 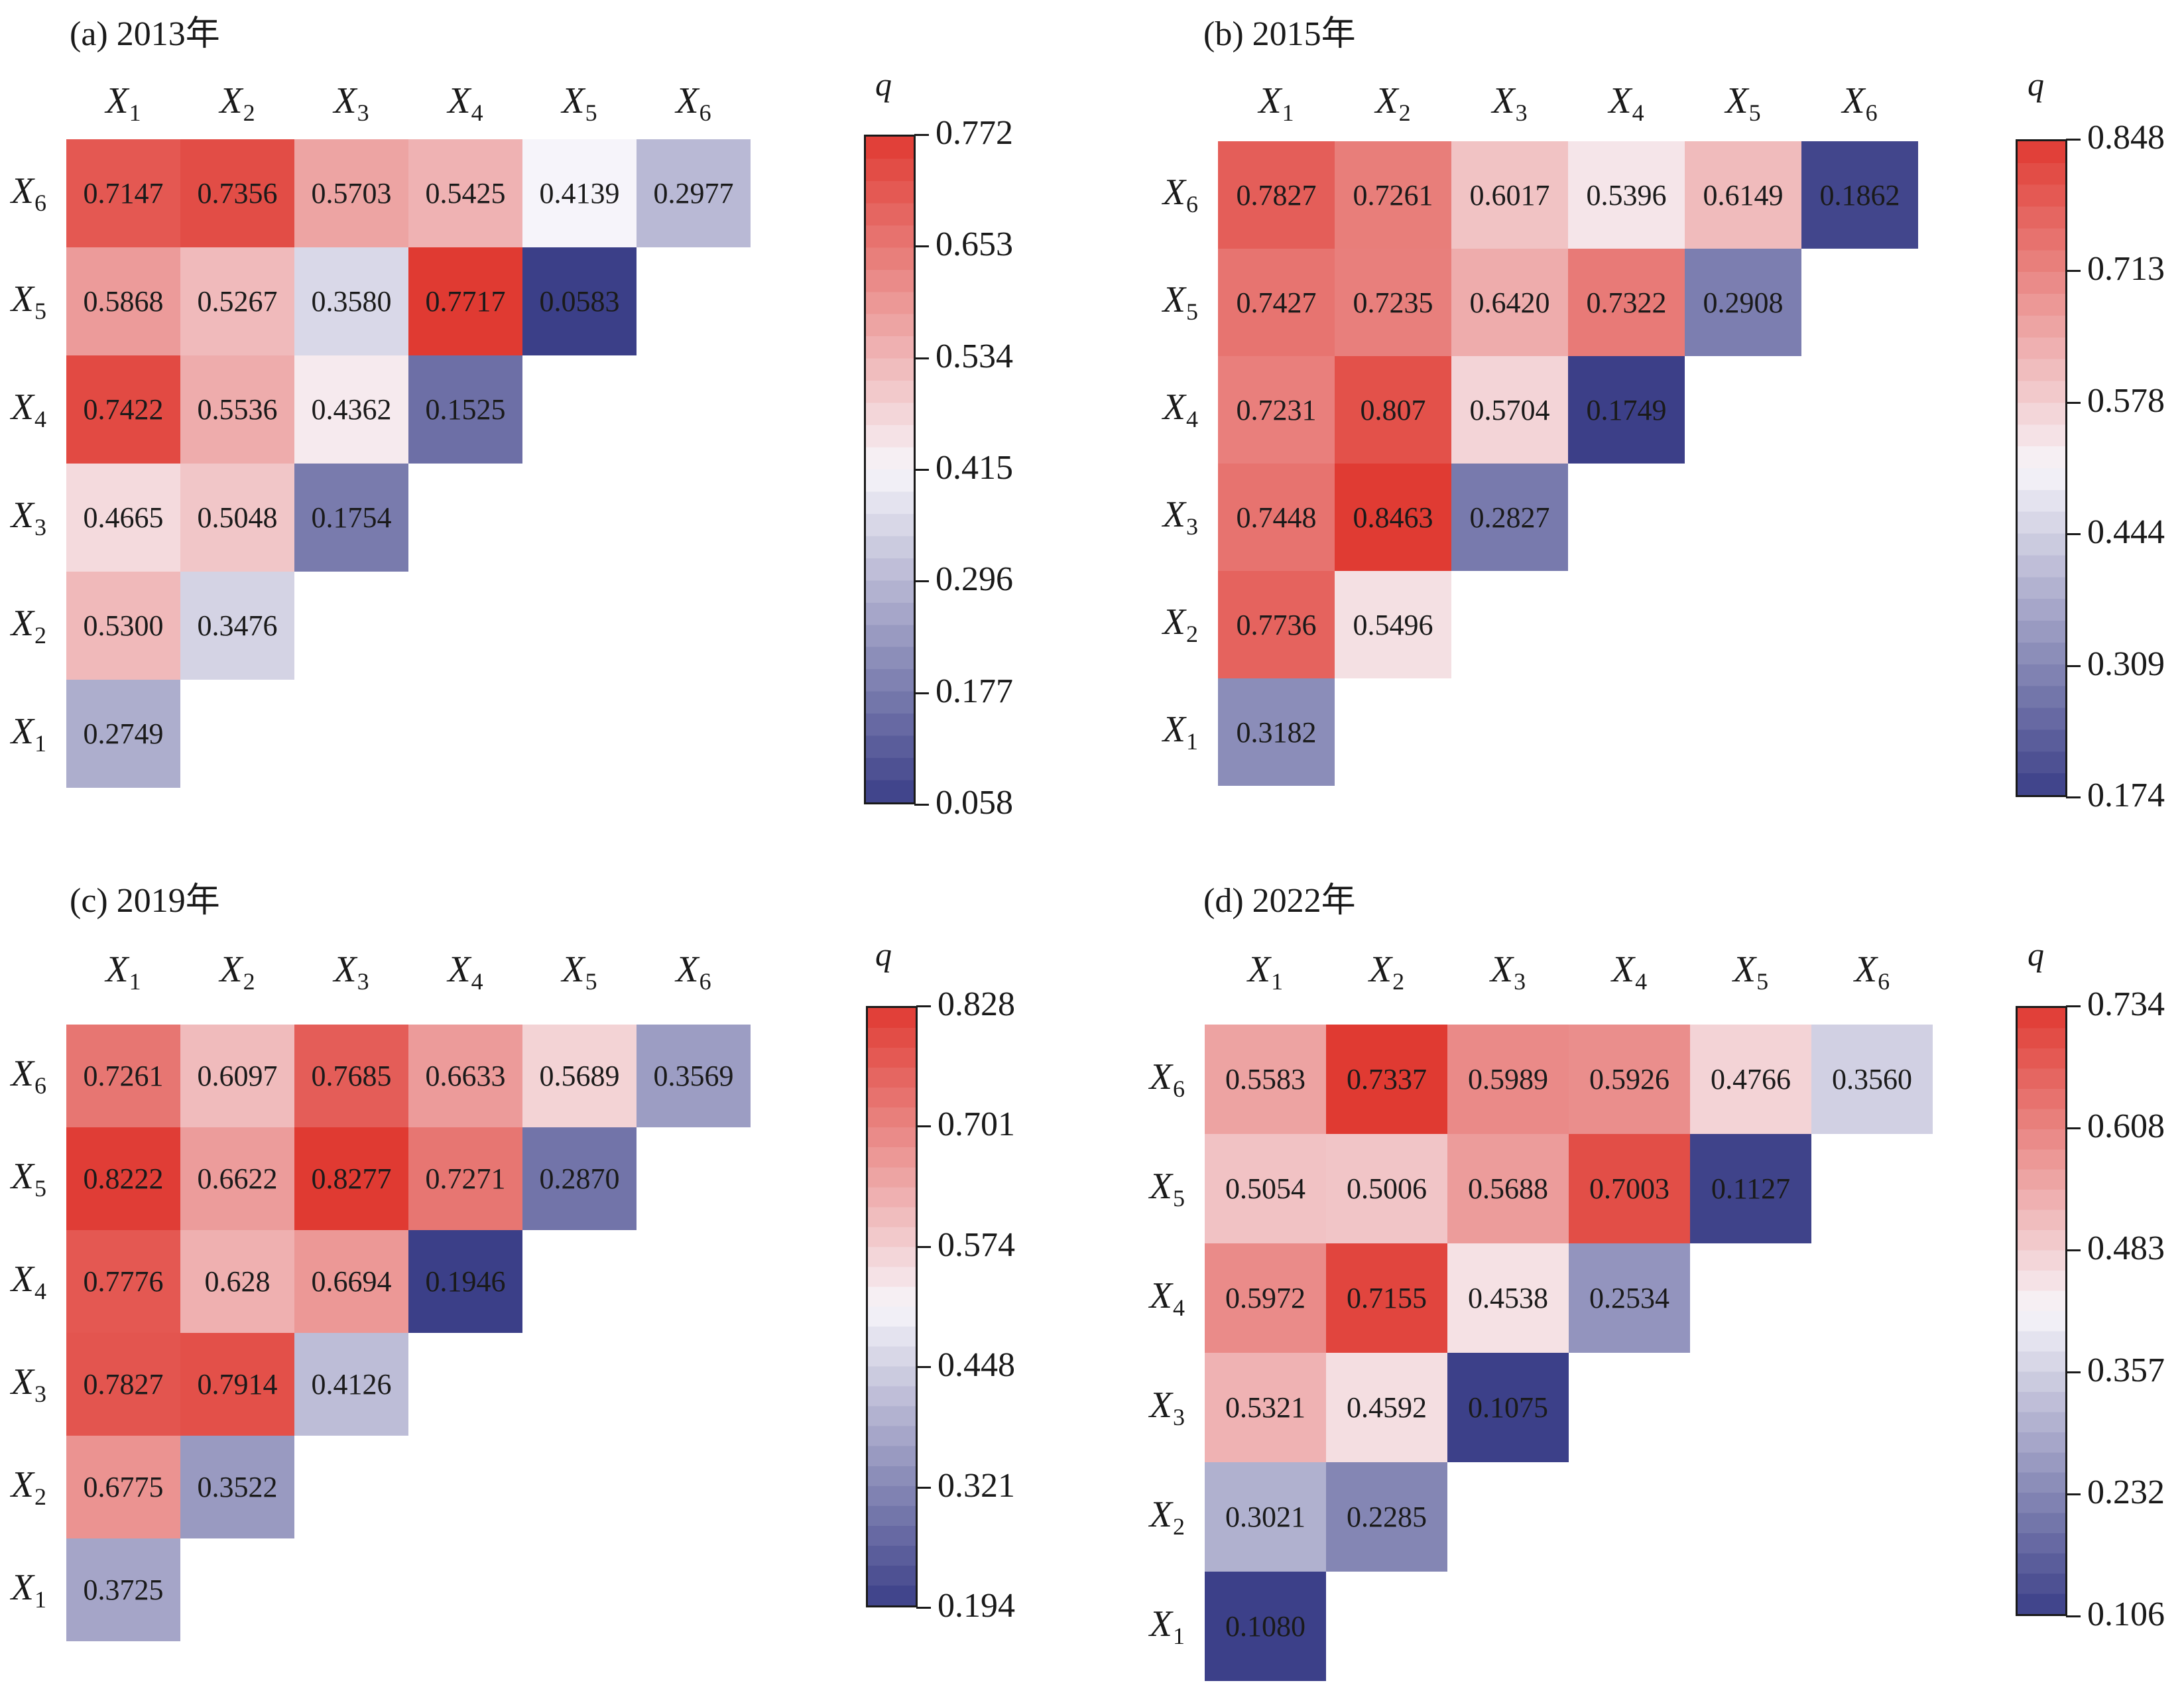 I want to click on heatmap-cell: 0.5300, so click(x=123, y=626).